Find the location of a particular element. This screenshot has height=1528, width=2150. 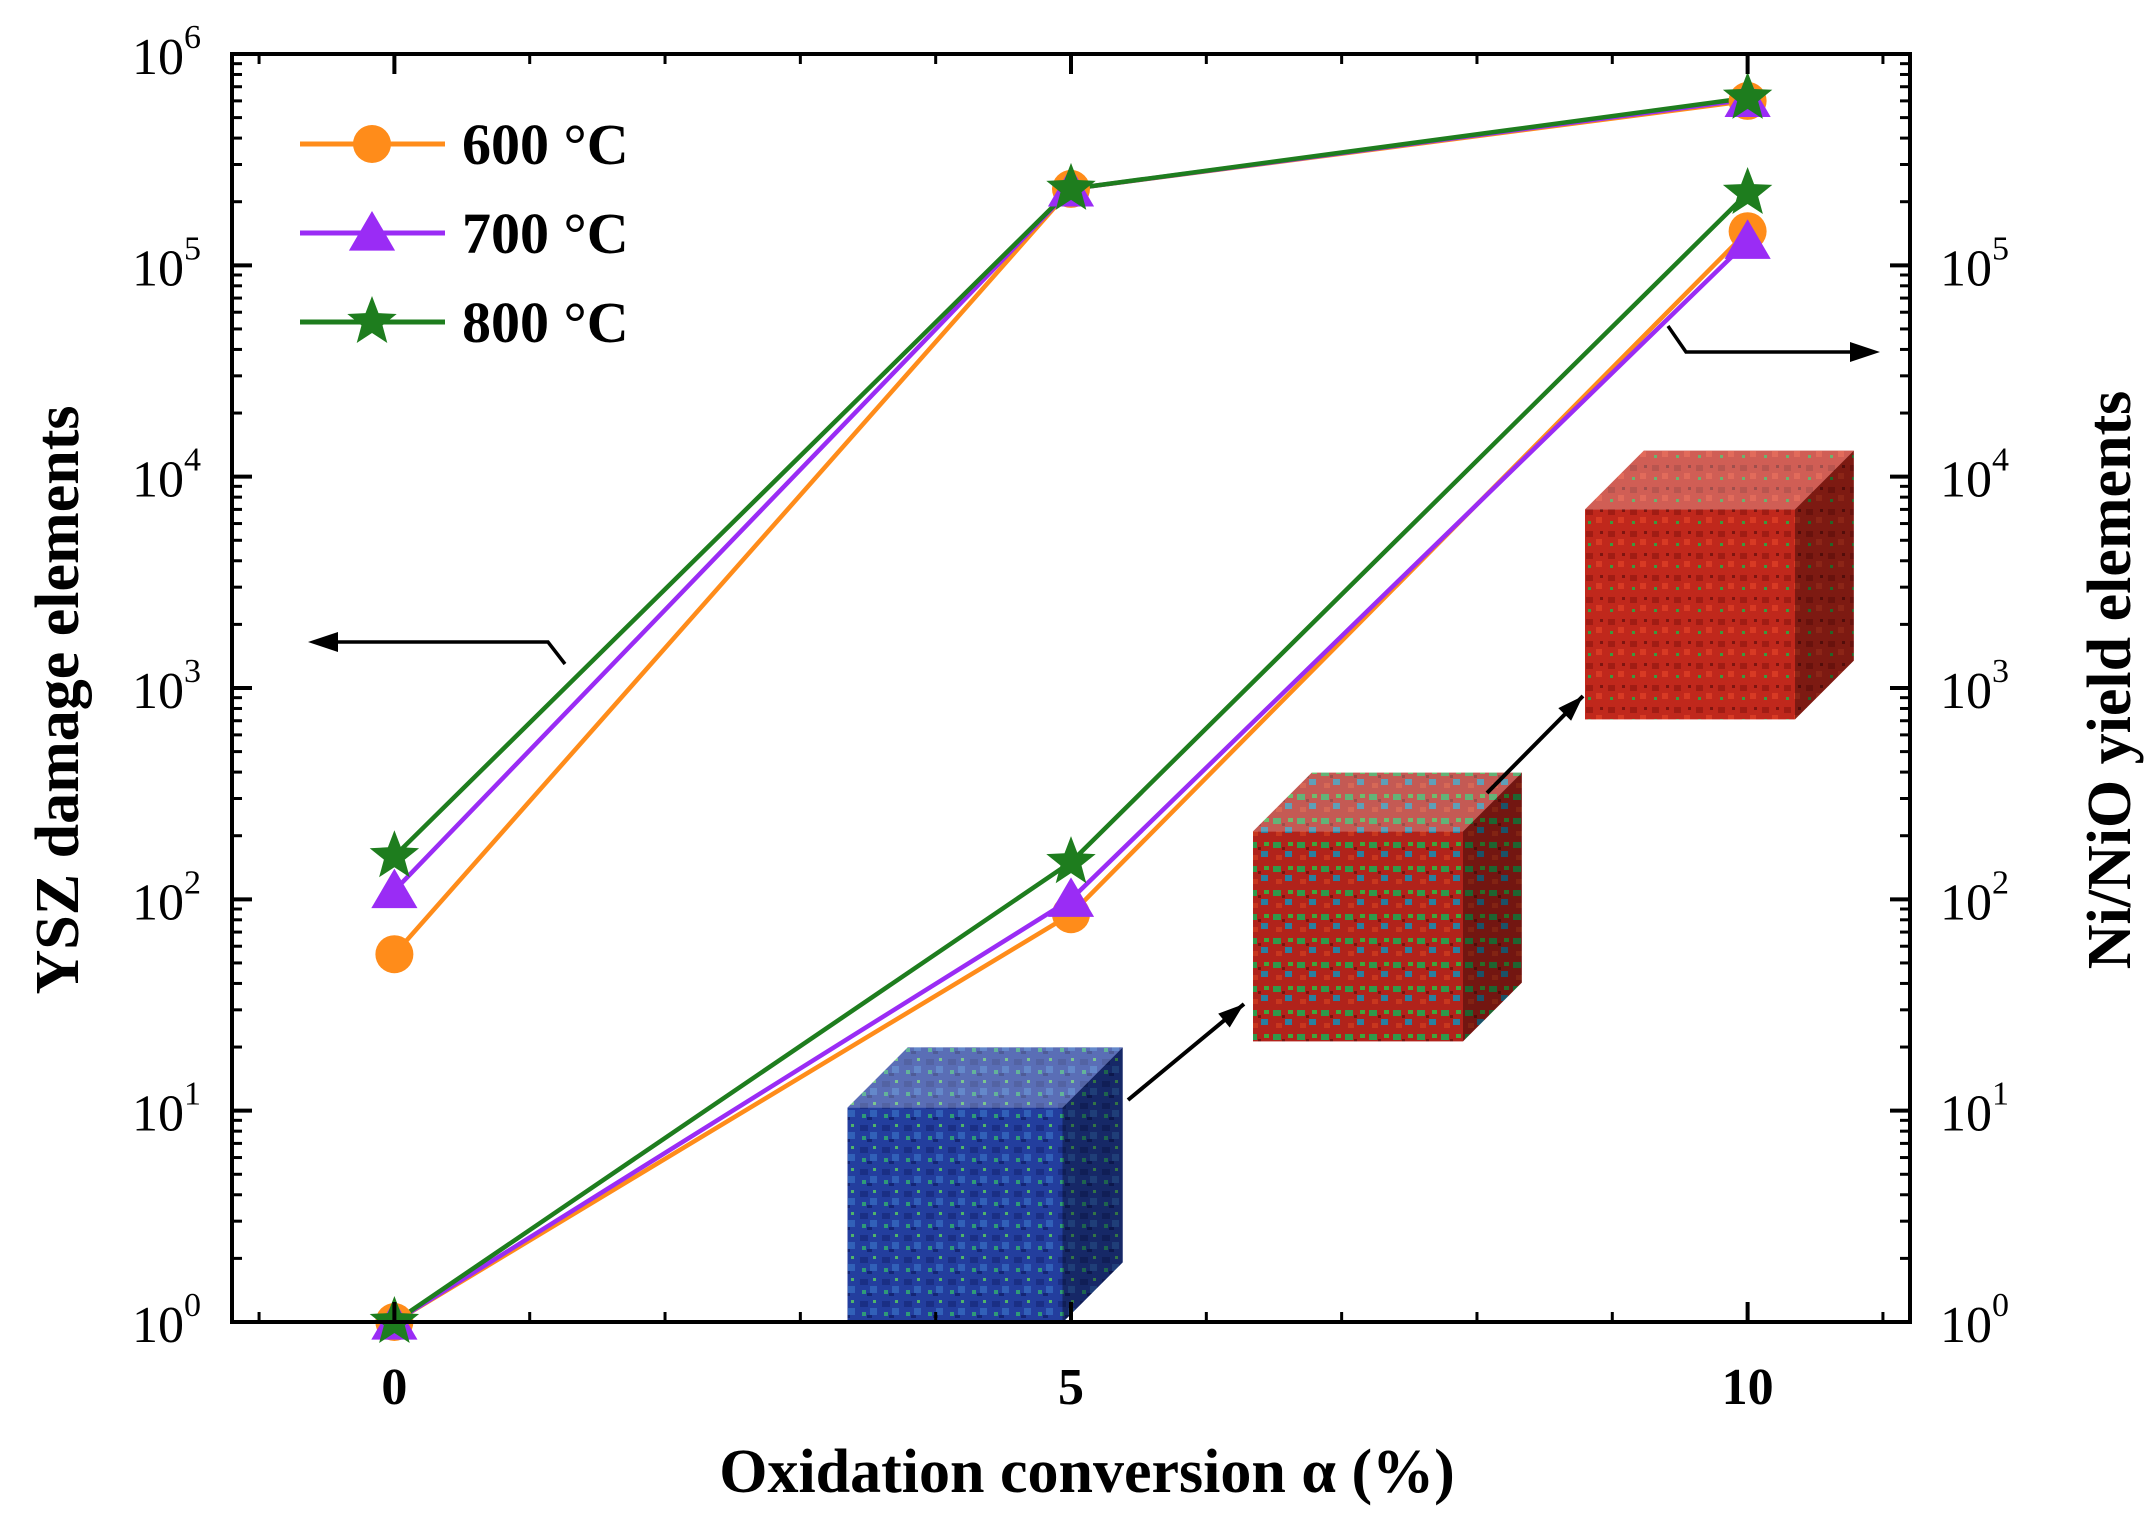

data-point-700-left is located at coordinates (394, 888).